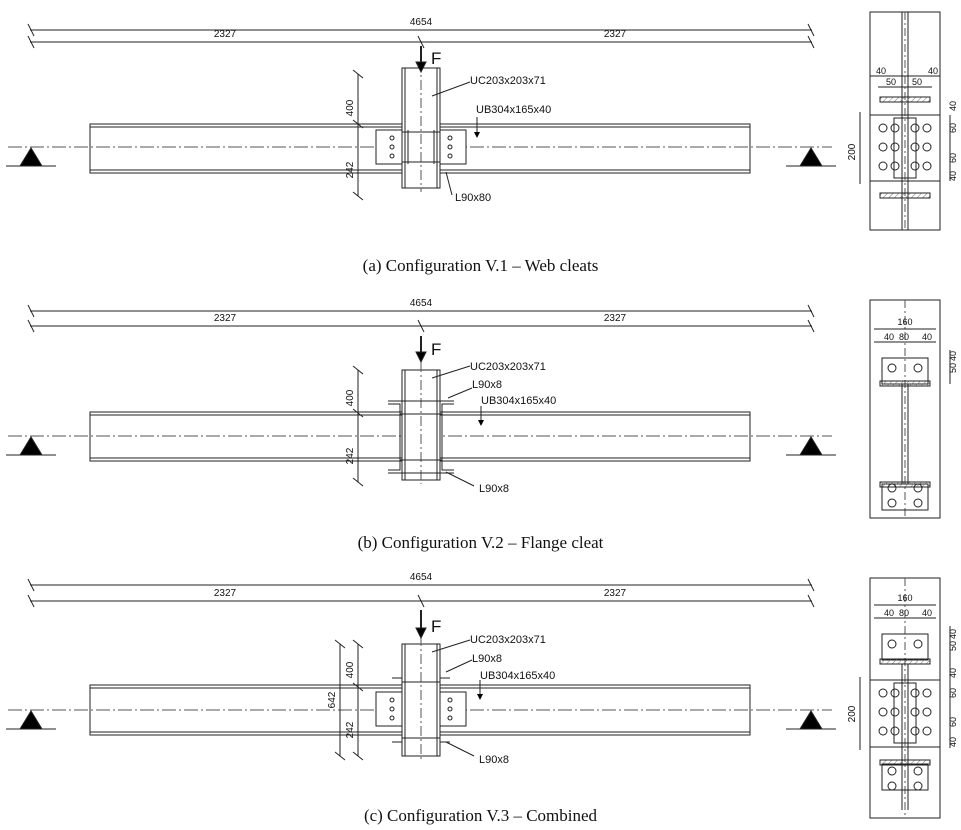 This screenshot has height=830, width=961. I want to click on top-cleat-label: L90x8, so click(487, 385).